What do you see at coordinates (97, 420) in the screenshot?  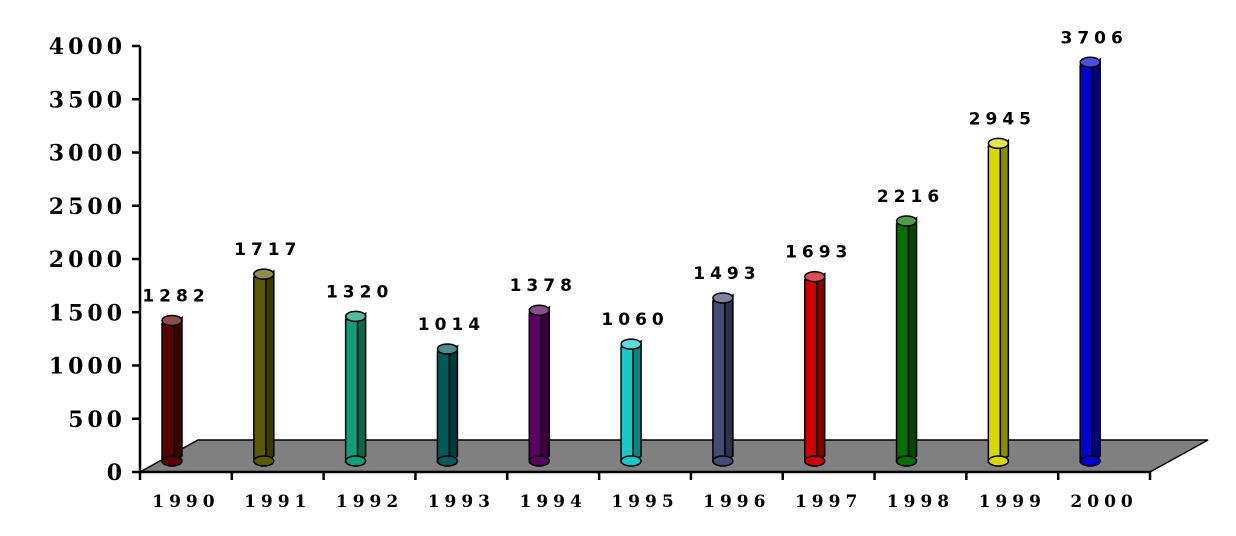 I see `y-tick-label: 500` at bounding box center [97, 420].